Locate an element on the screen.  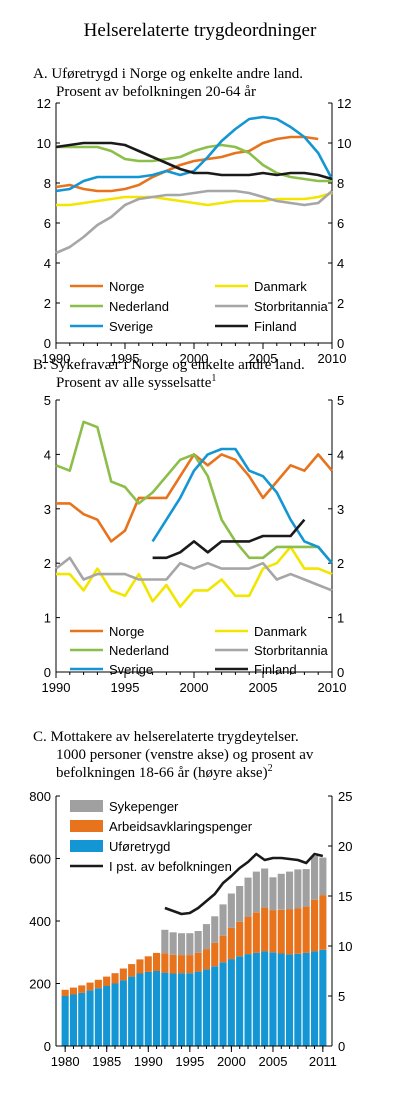
x-tick-label: 2000 is located at coordinates (231, 1061).